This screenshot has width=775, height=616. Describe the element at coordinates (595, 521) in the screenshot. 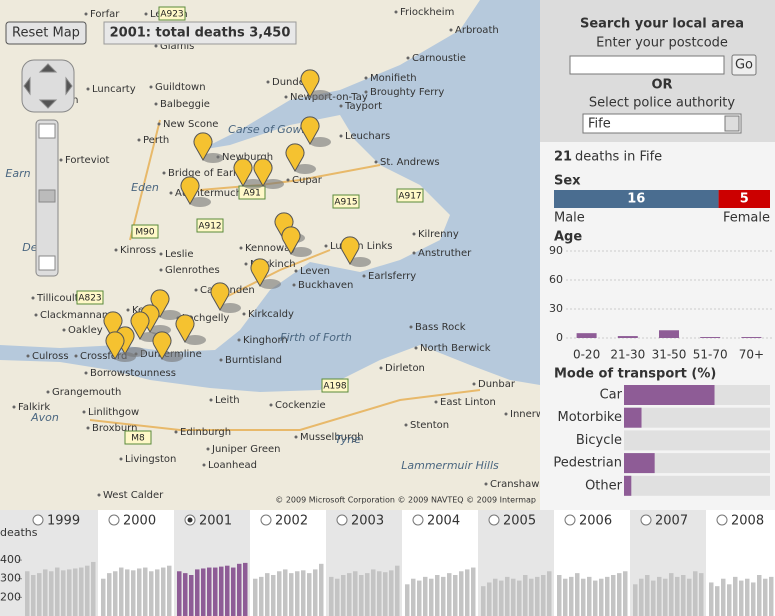

I see `year-label: 2006` at that location.